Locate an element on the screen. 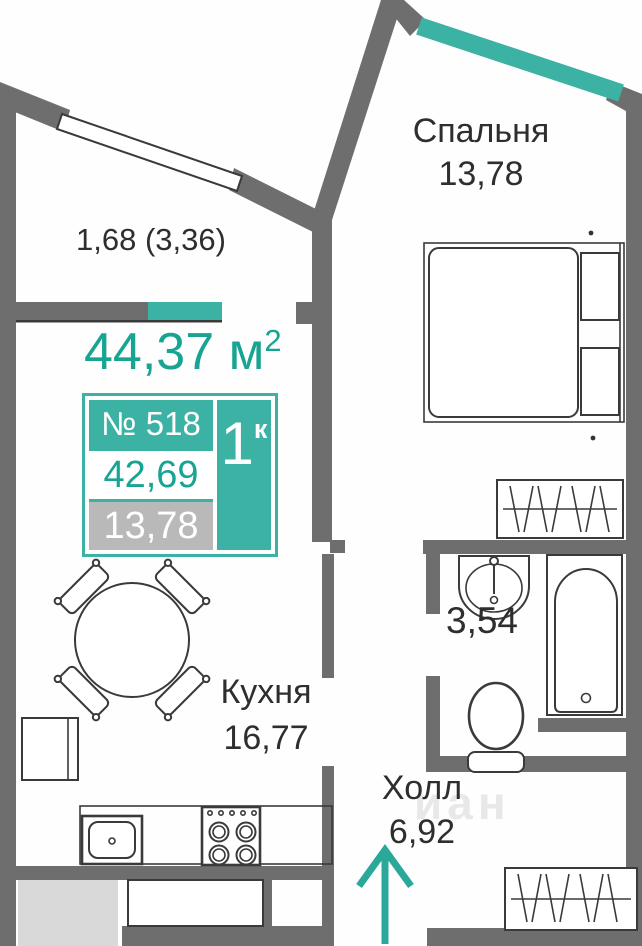 The height and width of the screenshot is (946, 642). balcony-area-label: 1,68 (3,36) is located at coordinates (151, 239).